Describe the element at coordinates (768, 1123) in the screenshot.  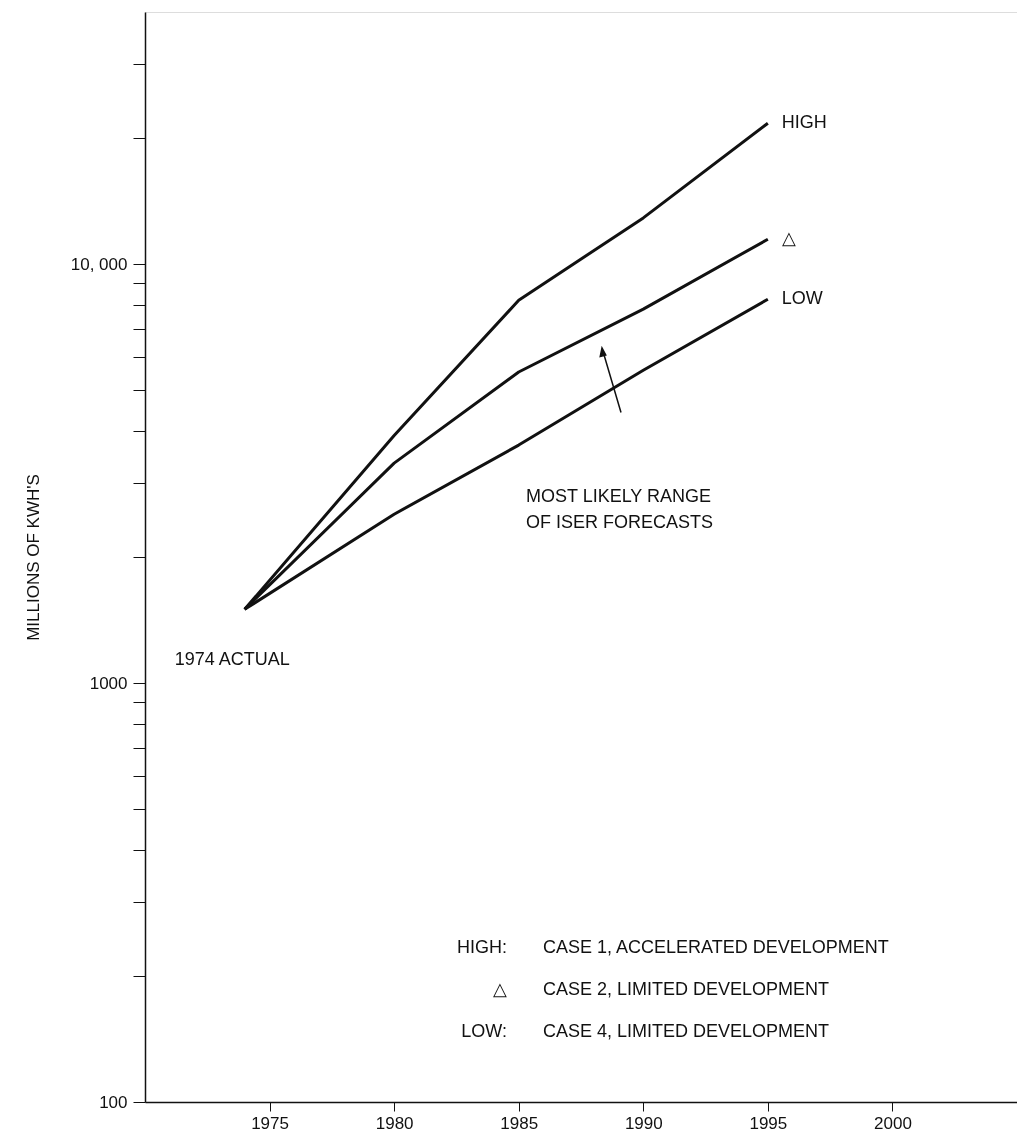
I see `x-tick-label: 1995` at that location.